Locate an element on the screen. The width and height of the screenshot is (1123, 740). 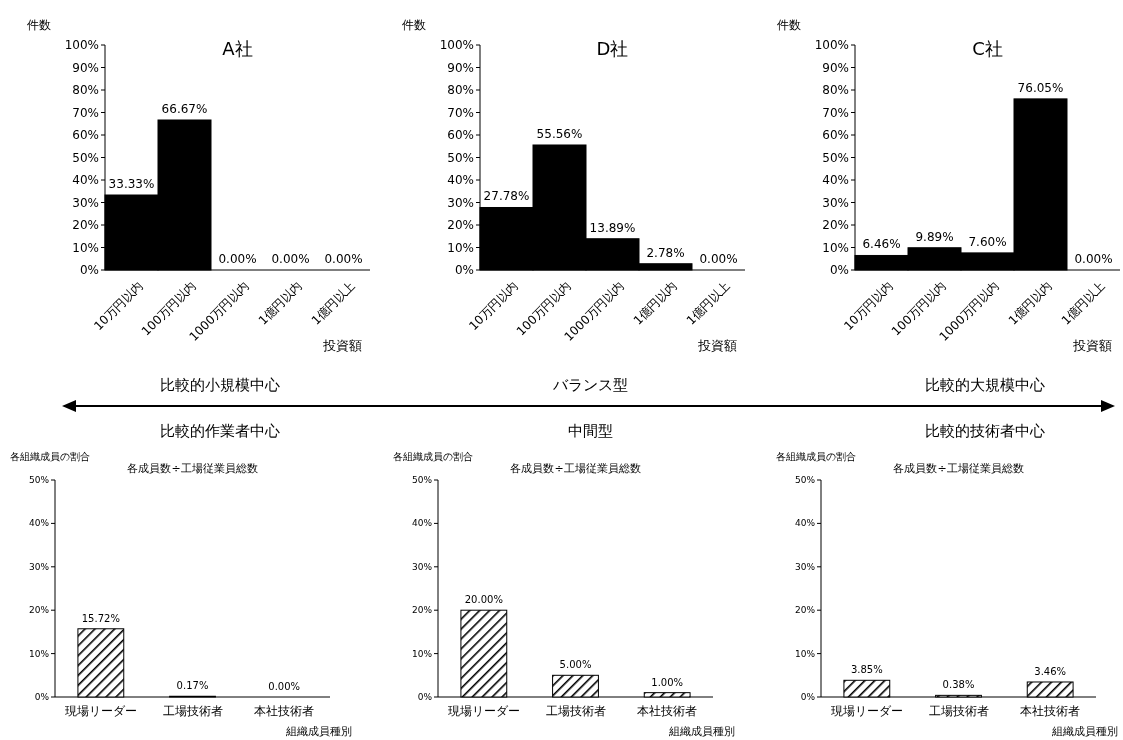
data-label: 13.89% is located at coordinates (612, 227).